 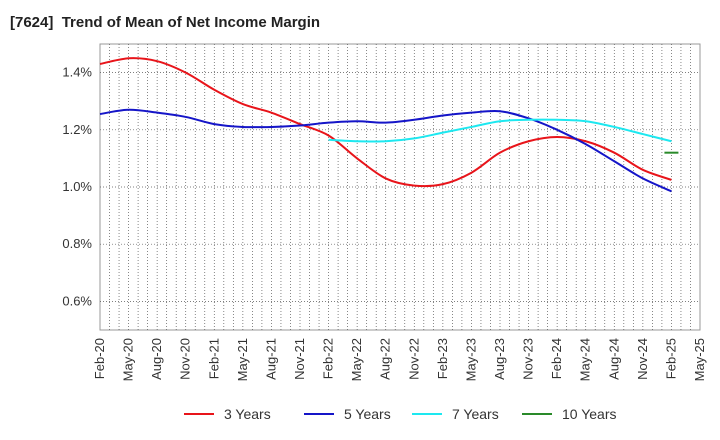 What do you see at coordinates (367, 414) in the screenshot?
I see `legend-label-5-years: 5 Years` at bounding box center [367, 414].